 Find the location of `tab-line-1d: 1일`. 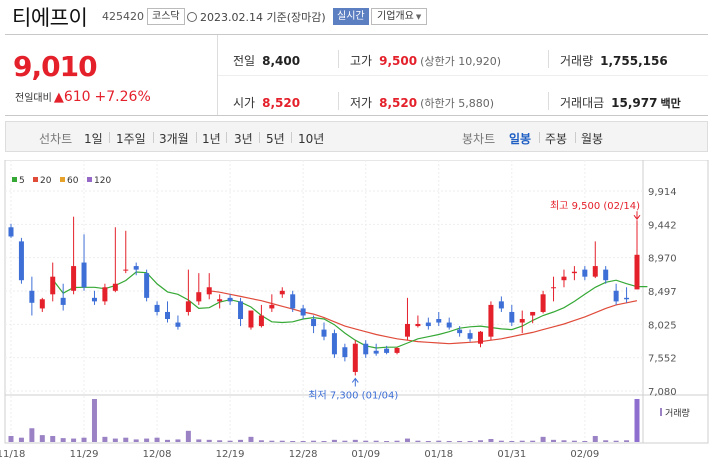

tab-line-1d: 1일 is located at coordinates (93, 139).